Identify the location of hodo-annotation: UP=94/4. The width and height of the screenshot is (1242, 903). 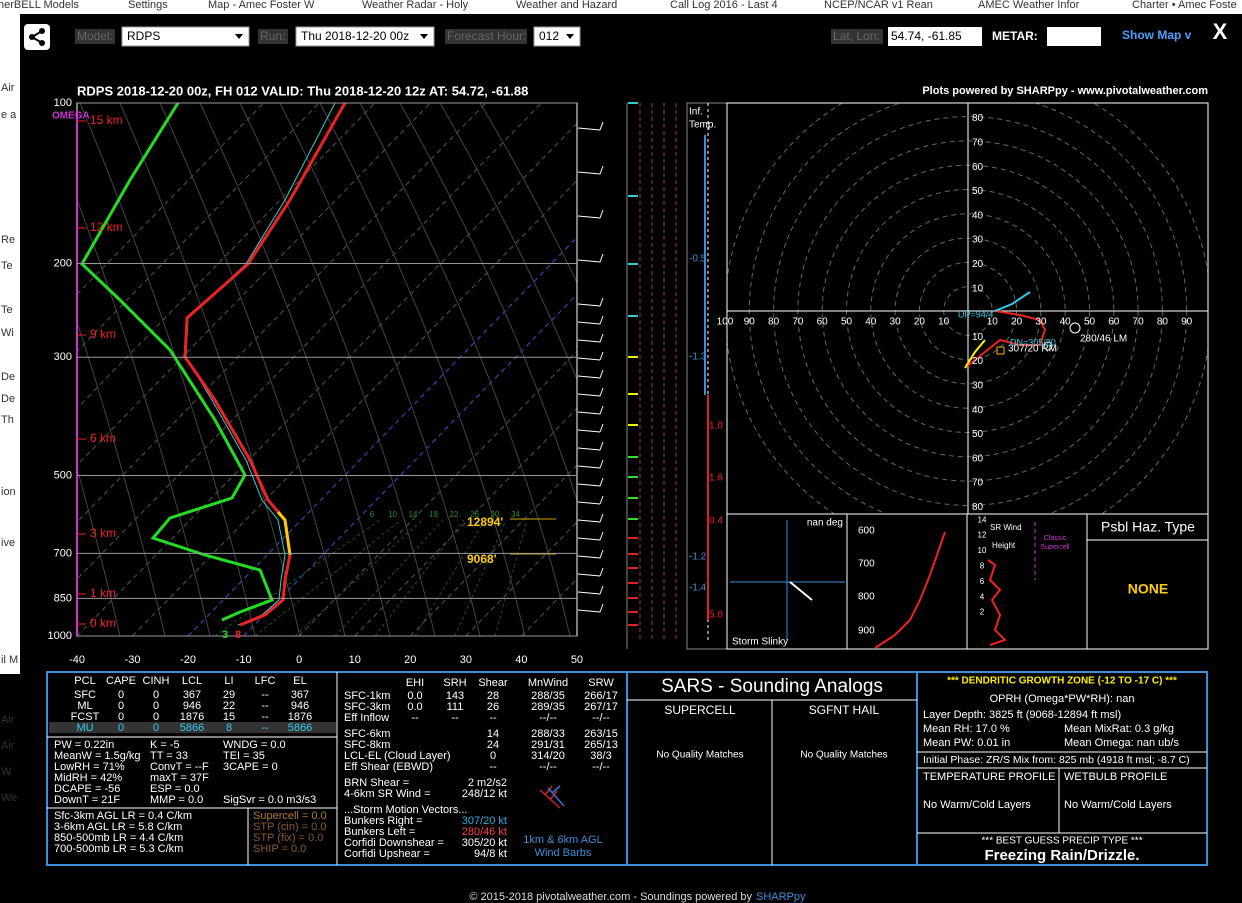
(975, 314).